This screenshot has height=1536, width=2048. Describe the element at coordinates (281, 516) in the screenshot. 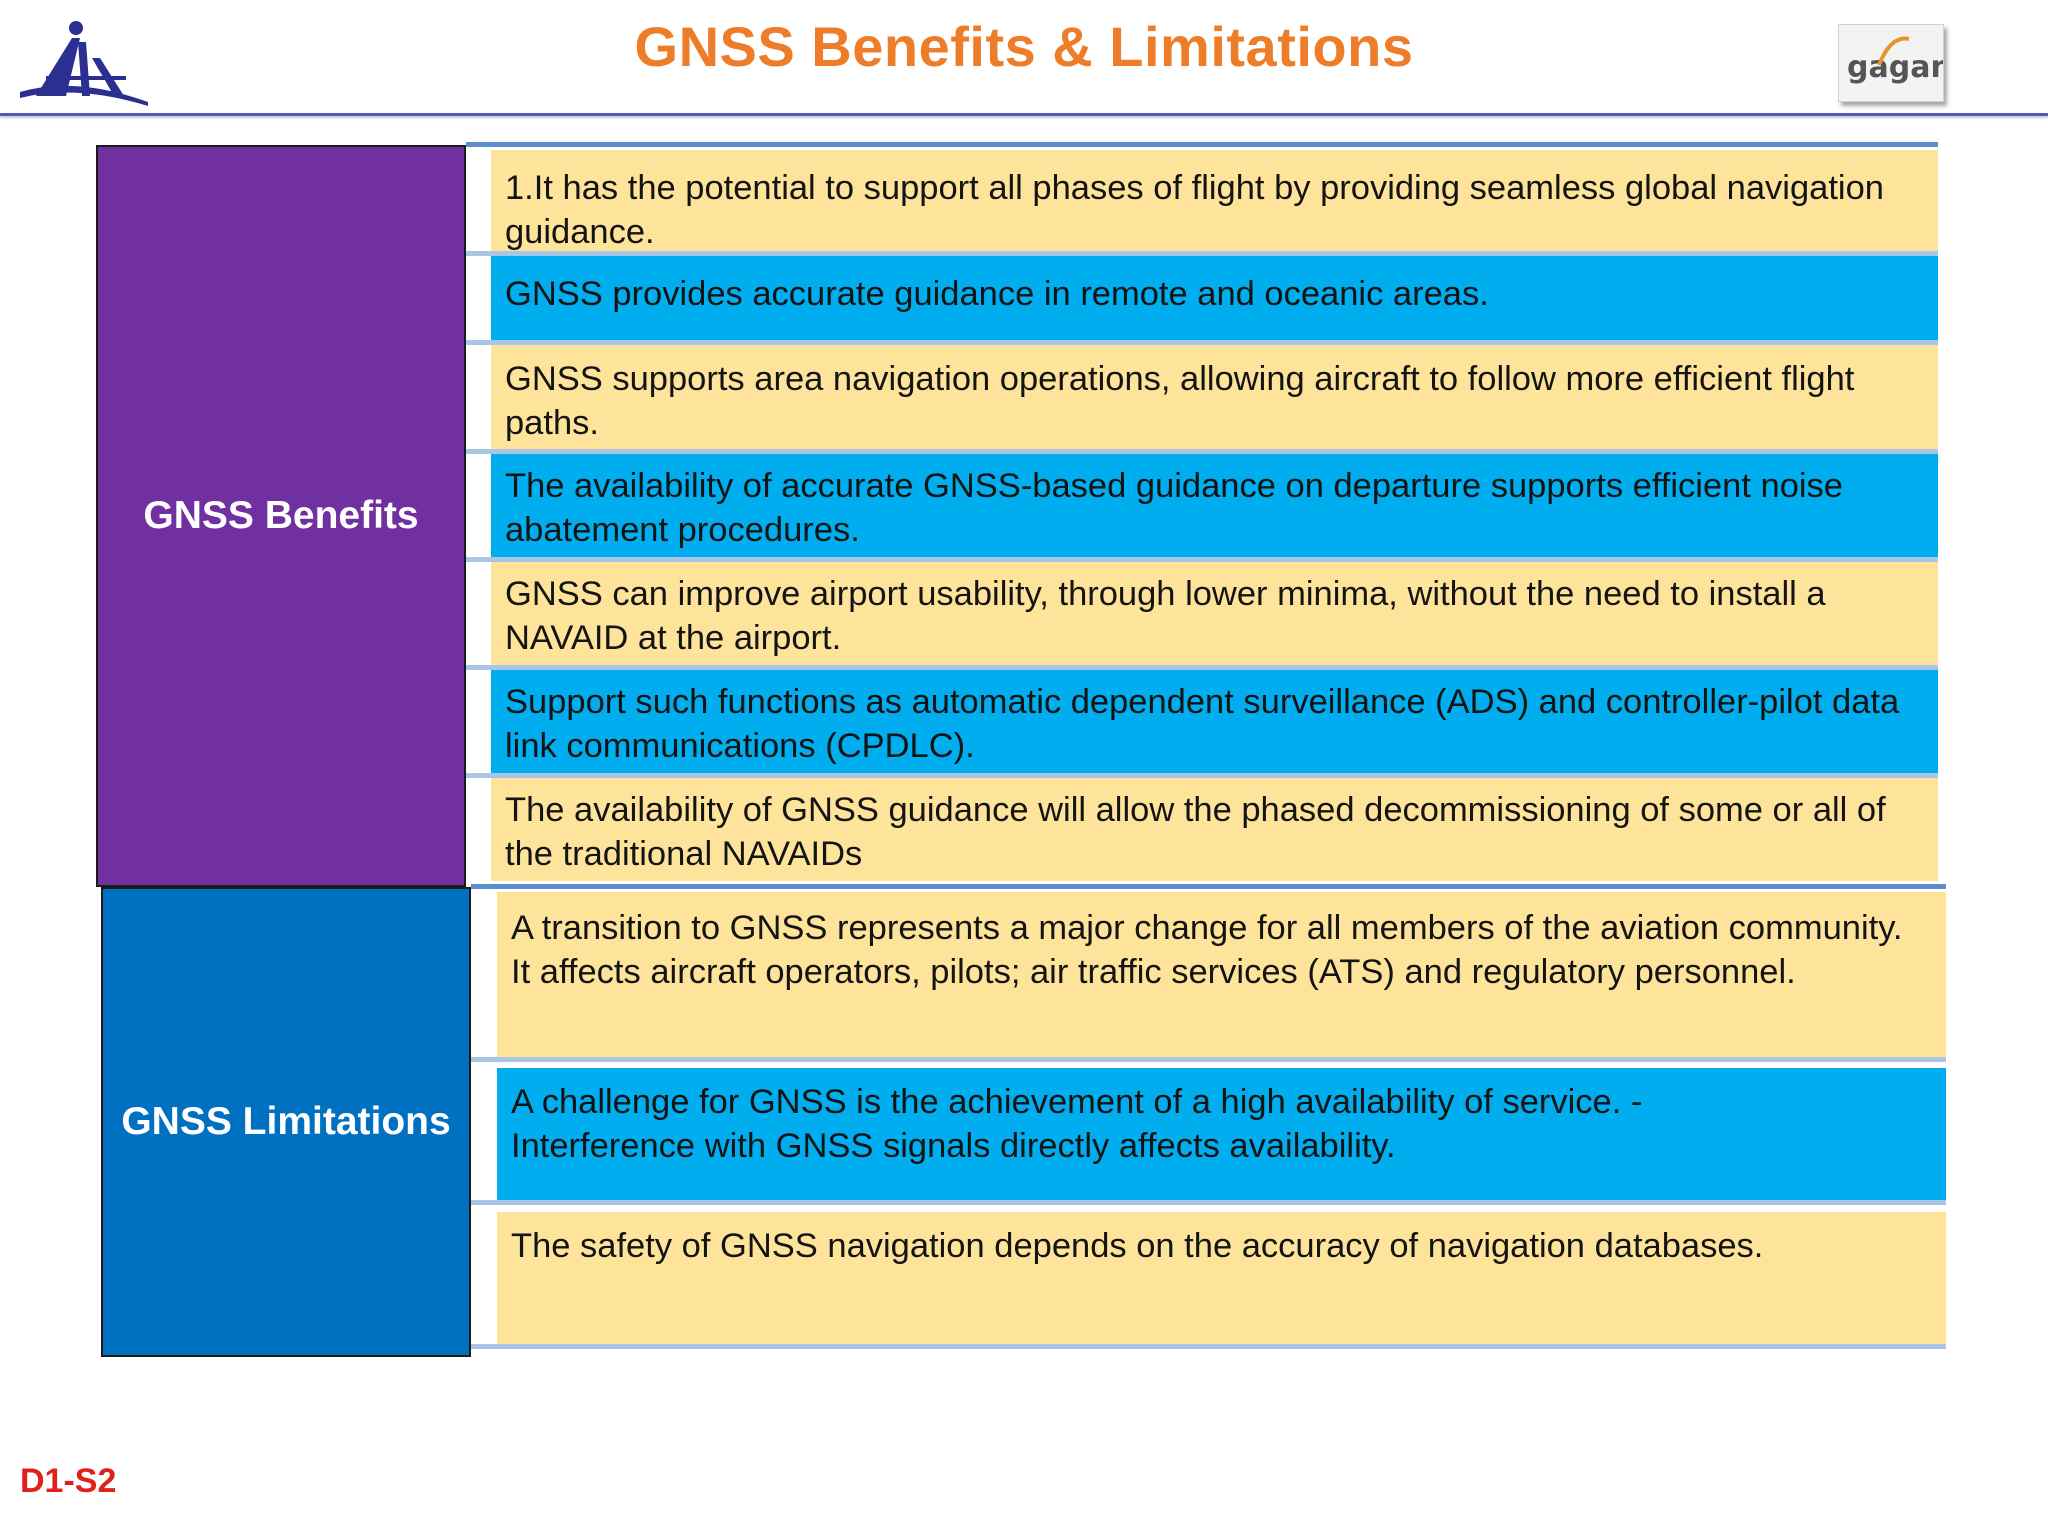

I see `benefits-section-label: GNSS Benefits` at that location.